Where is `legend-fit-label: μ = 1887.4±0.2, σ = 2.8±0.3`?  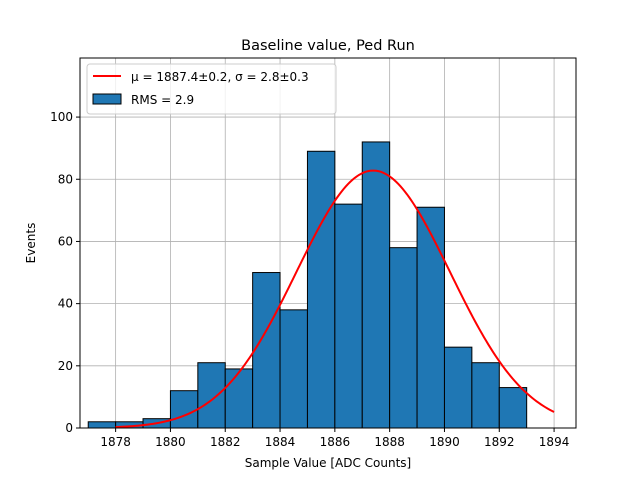 legend-fit-label: μ = 1887.4±0.2, σ = 2.8±0.3 is located at coordinates (220, 77).